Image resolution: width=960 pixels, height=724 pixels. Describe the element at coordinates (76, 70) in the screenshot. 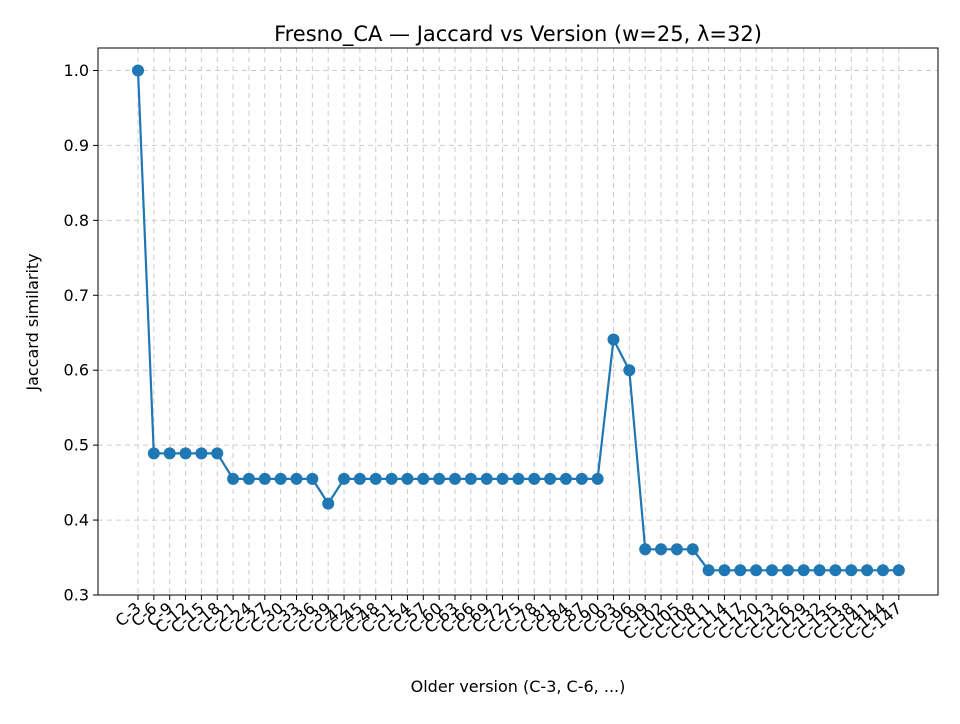

I see `y-tick-label: 1.0` at that location.